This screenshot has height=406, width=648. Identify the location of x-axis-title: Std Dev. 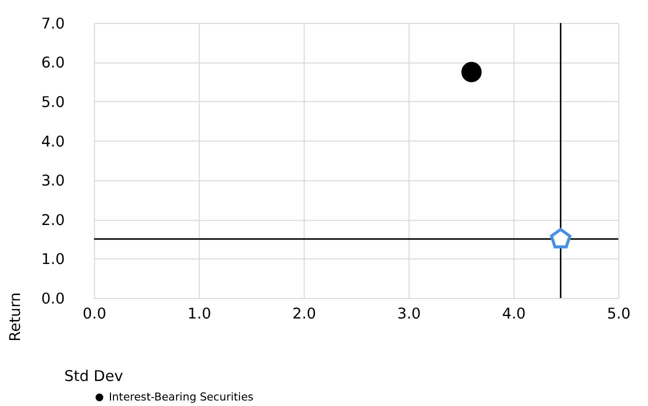
(94, 377).